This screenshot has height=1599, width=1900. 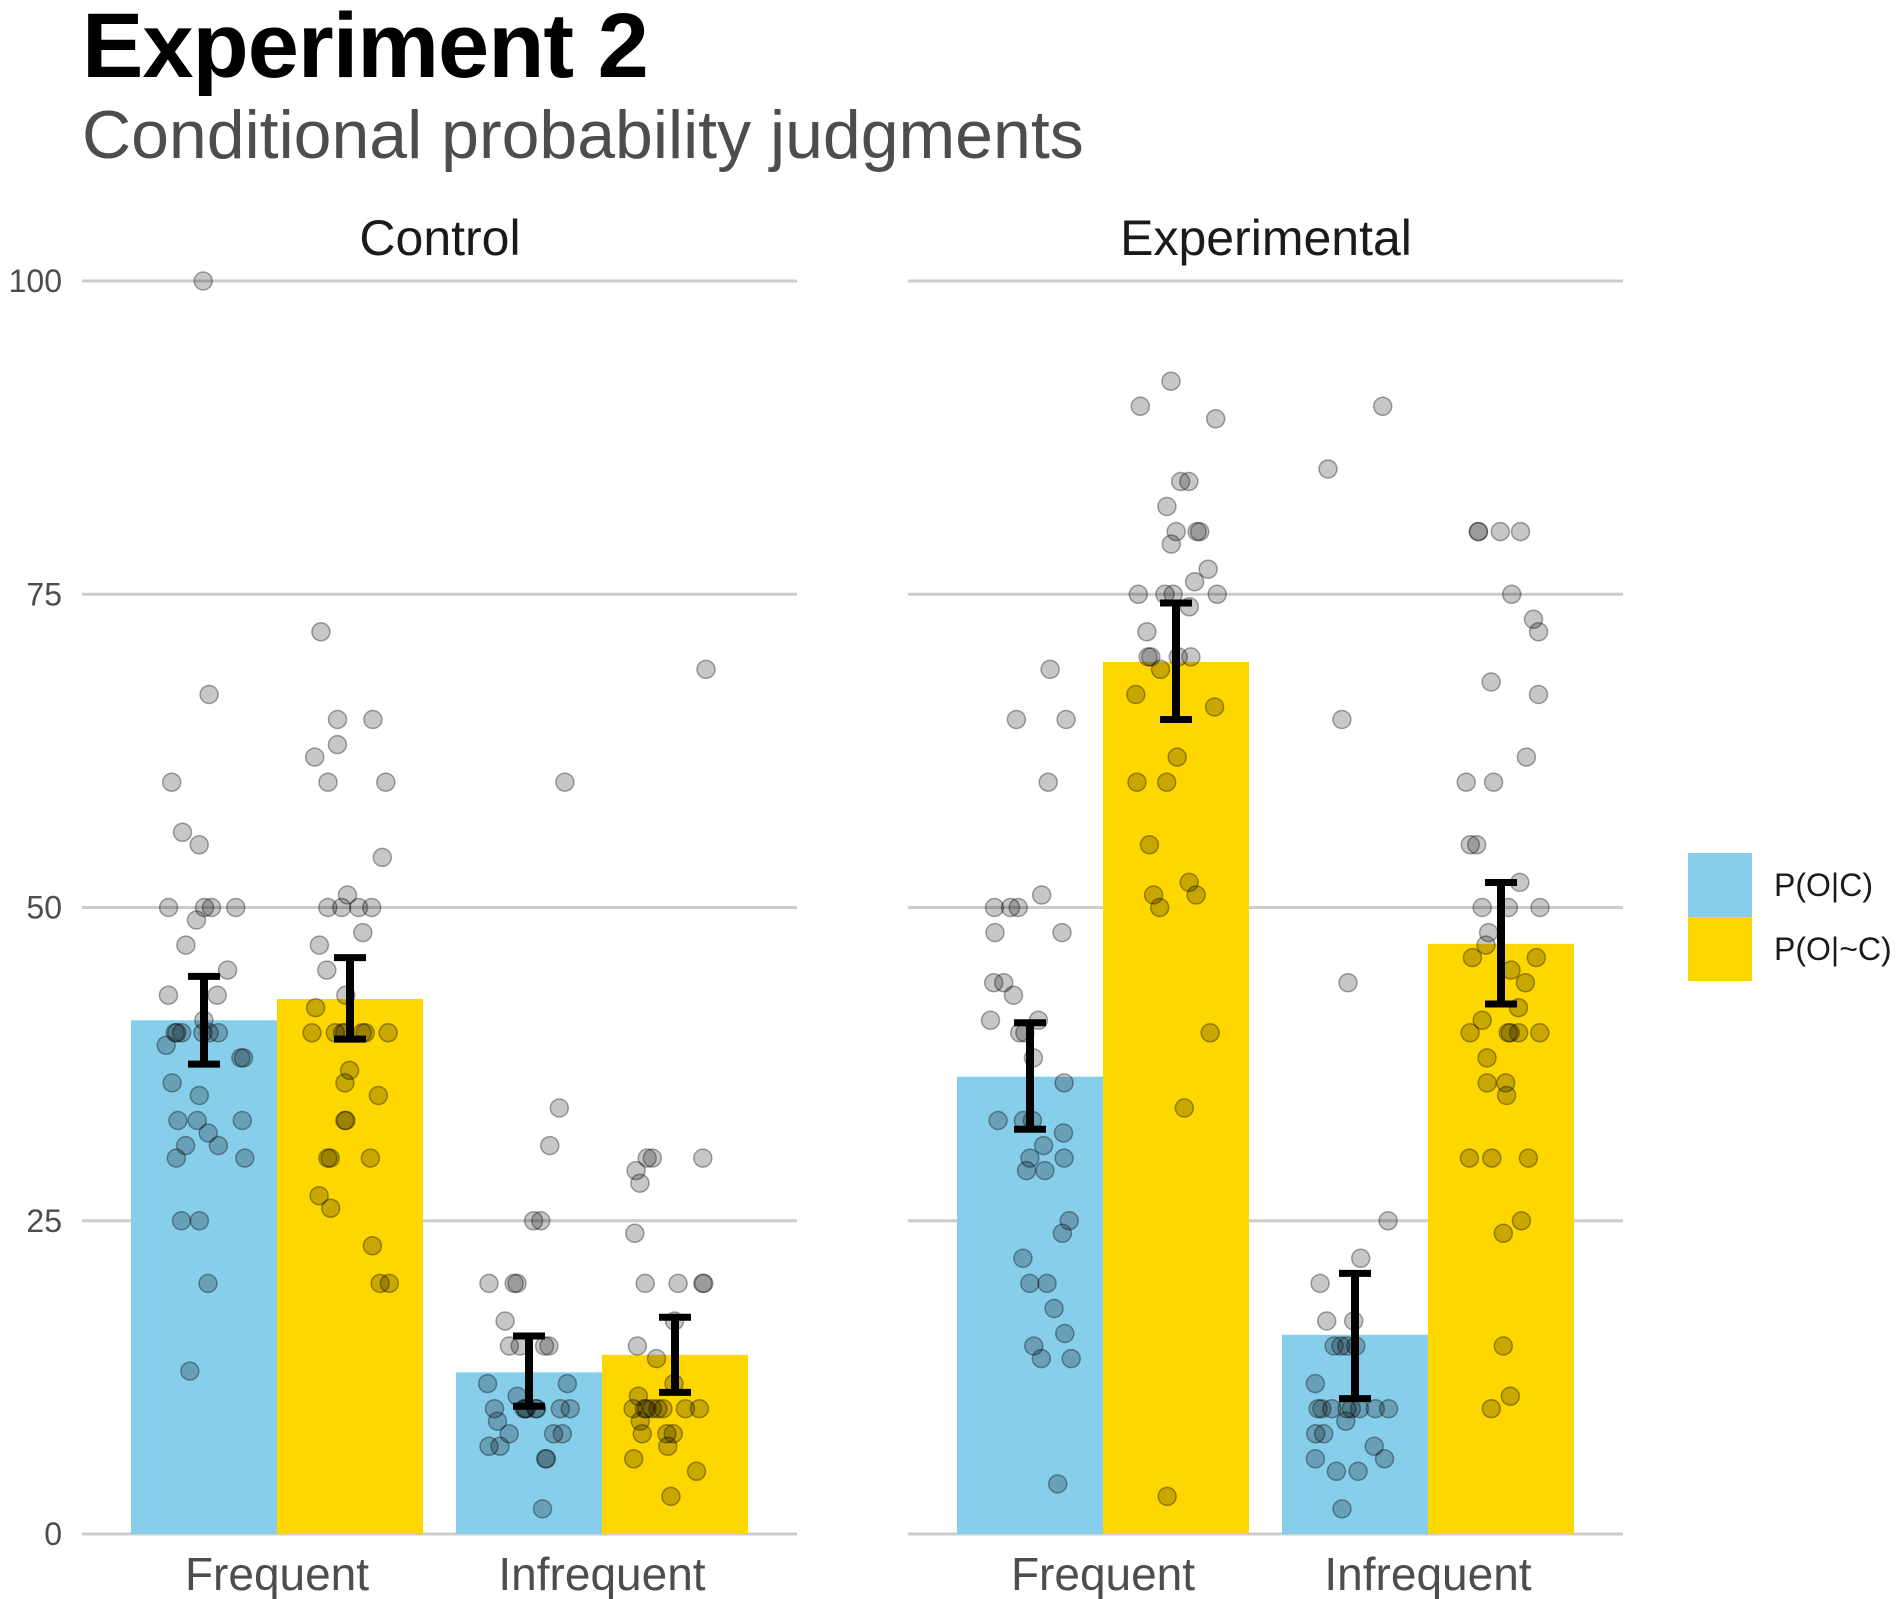 What do you see at coordinates (1266, 238) in the screenshot?
I see `panel-label: Experimental` at bounding box center [1266, 238].